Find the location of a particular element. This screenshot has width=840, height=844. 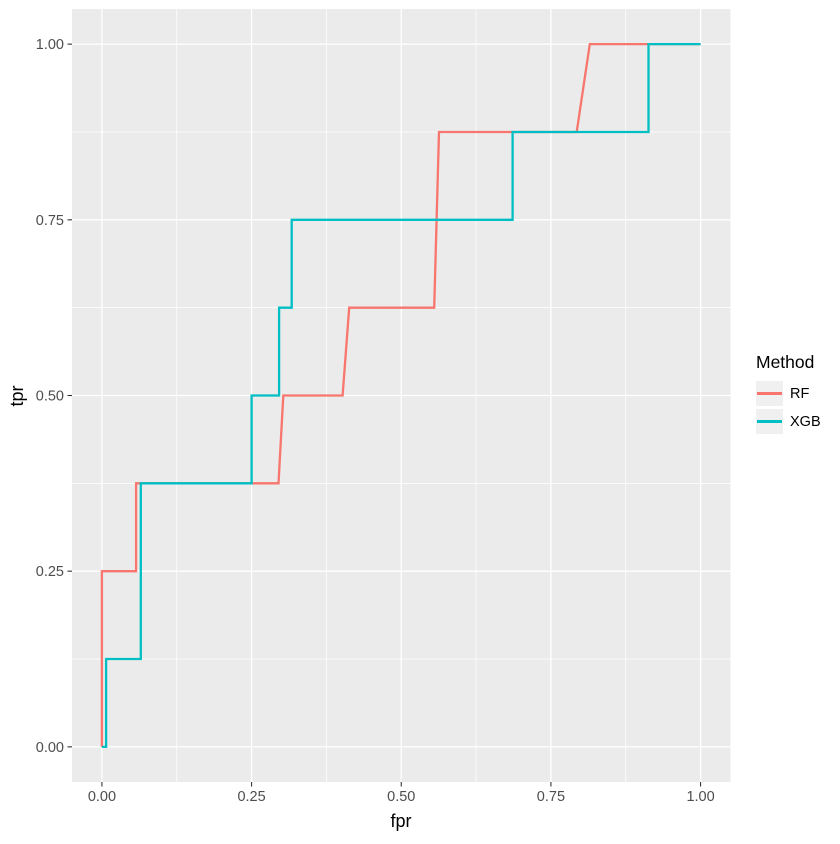

x-tick-label: 0.75 is located at coordinates (551, 797).